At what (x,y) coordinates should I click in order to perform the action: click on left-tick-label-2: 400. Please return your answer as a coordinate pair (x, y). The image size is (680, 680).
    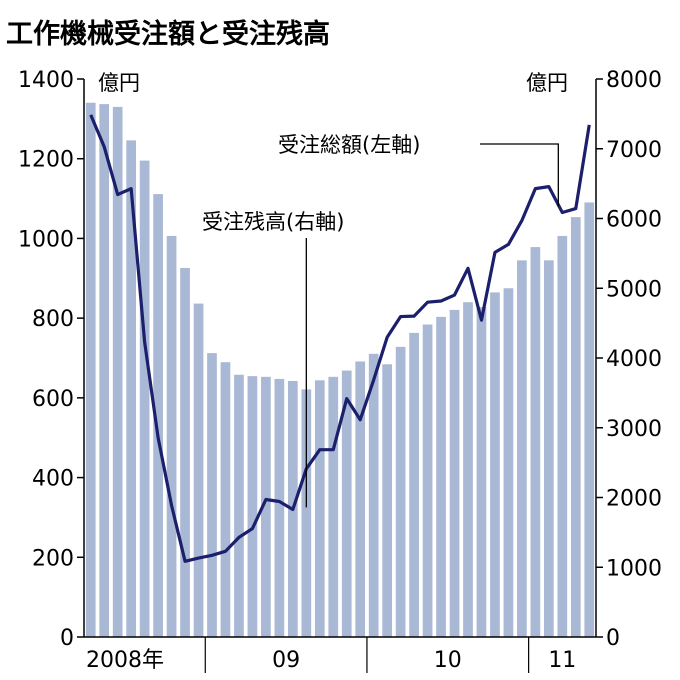
    Looking at the image, I should click on (53, 479).